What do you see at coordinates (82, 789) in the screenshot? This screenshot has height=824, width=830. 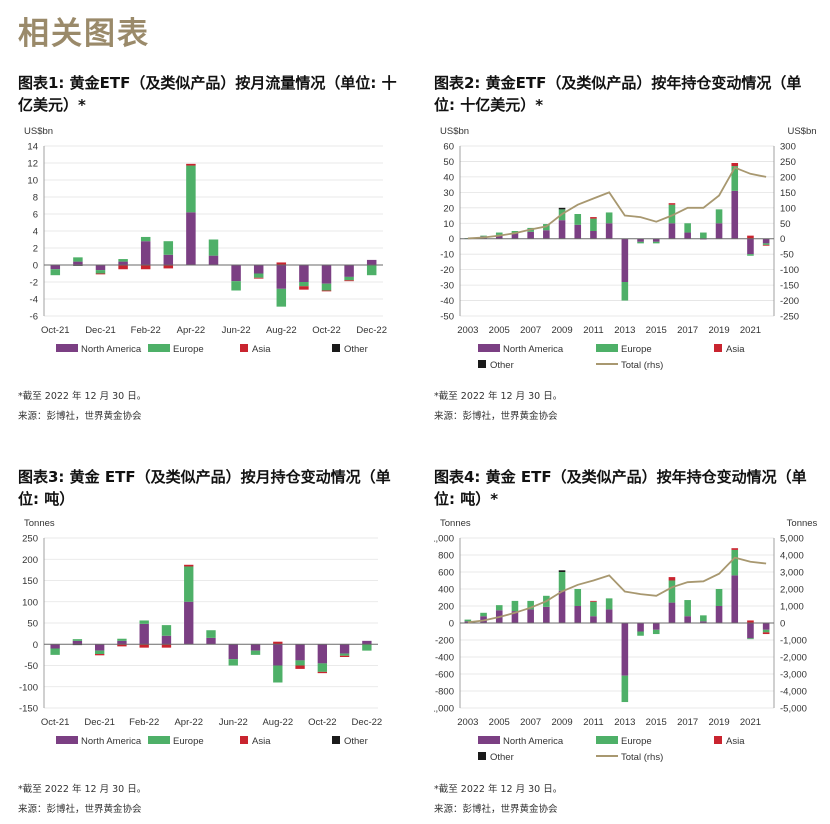 I see `footnote: *截至 2022 年 12 月 30 日。` at bounding box center [82, 789].